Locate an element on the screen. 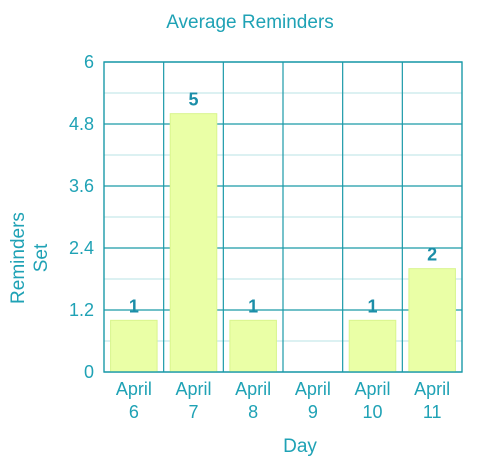 The image size is (499, 463). y-tick-label: 4.8 is located at coordinates (81, 124).